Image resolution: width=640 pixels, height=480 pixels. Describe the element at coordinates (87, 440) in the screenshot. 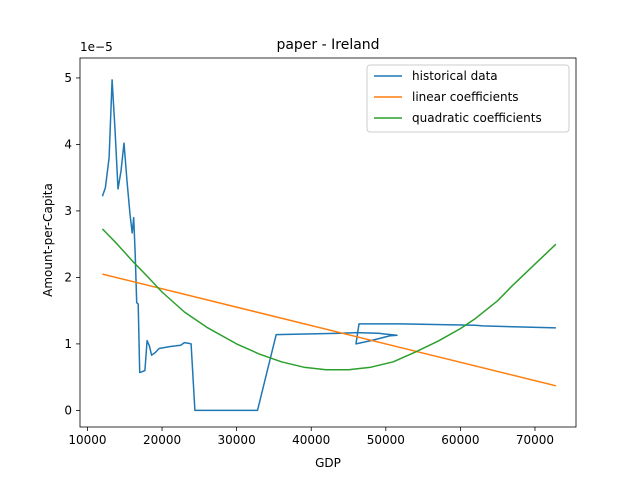

I see `x-tick-label: 10000` at that location.